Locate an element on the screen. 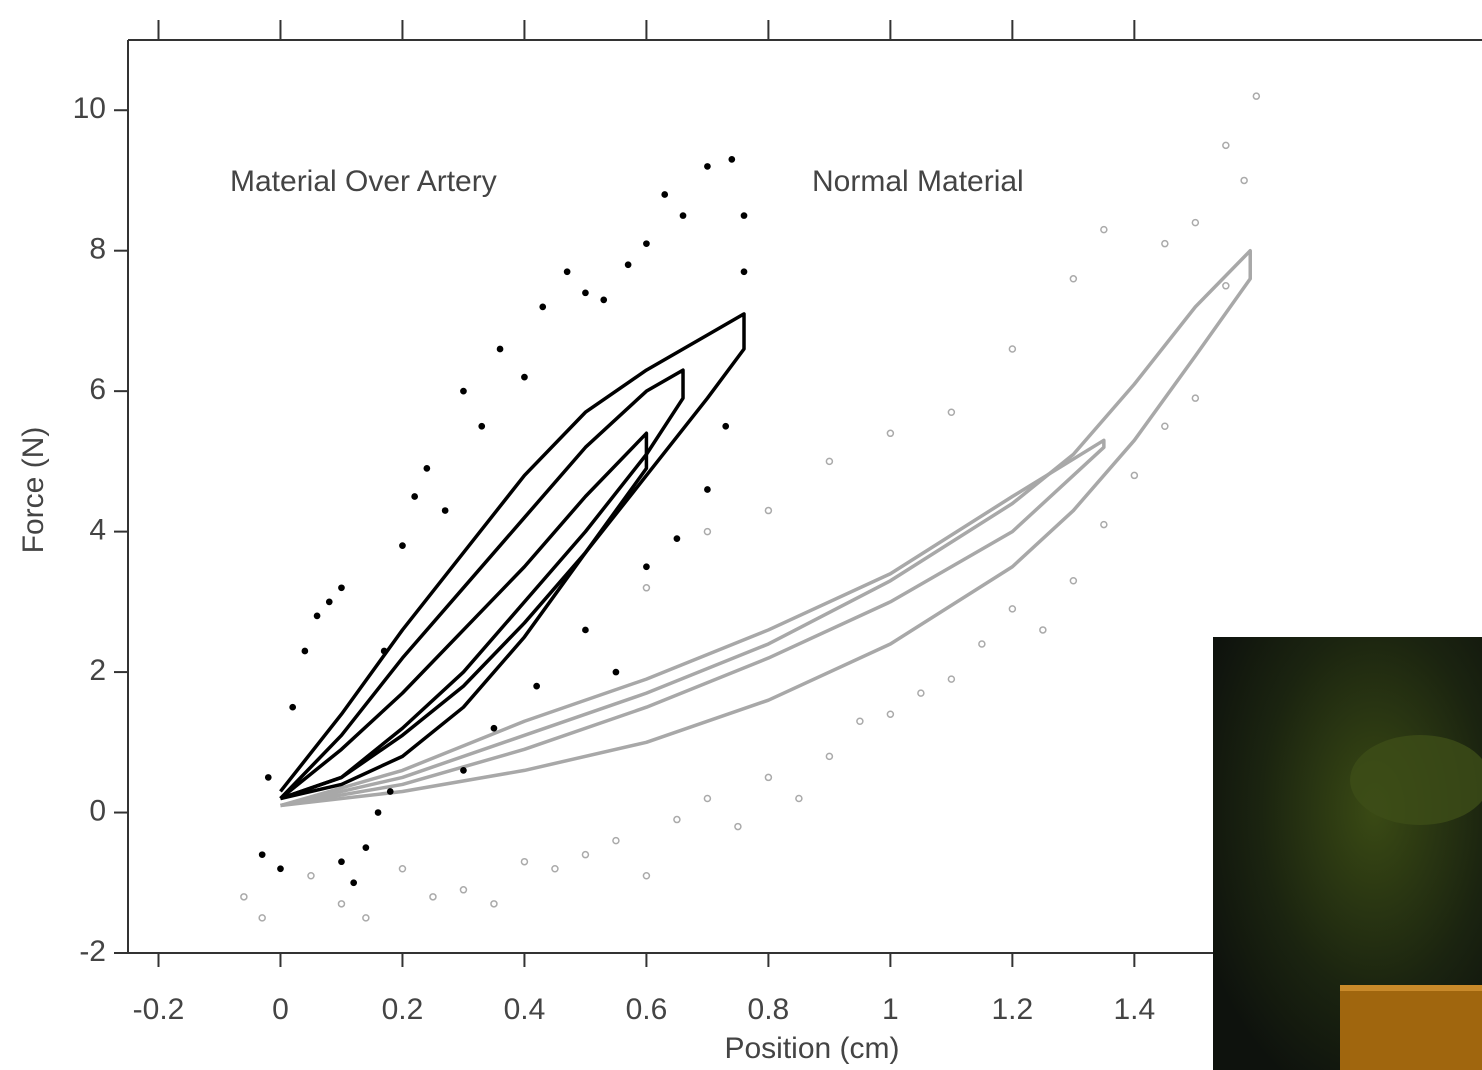 The image size is (1482, 1070). x-tick-label: 1 is located at coordinates (890, 1009).